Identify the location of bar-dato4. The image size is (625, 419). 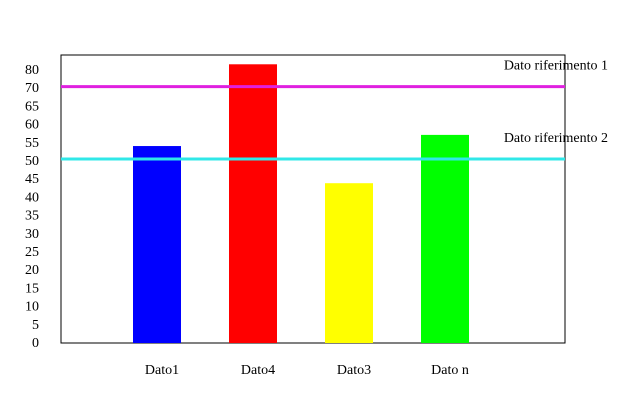
(253, 204).